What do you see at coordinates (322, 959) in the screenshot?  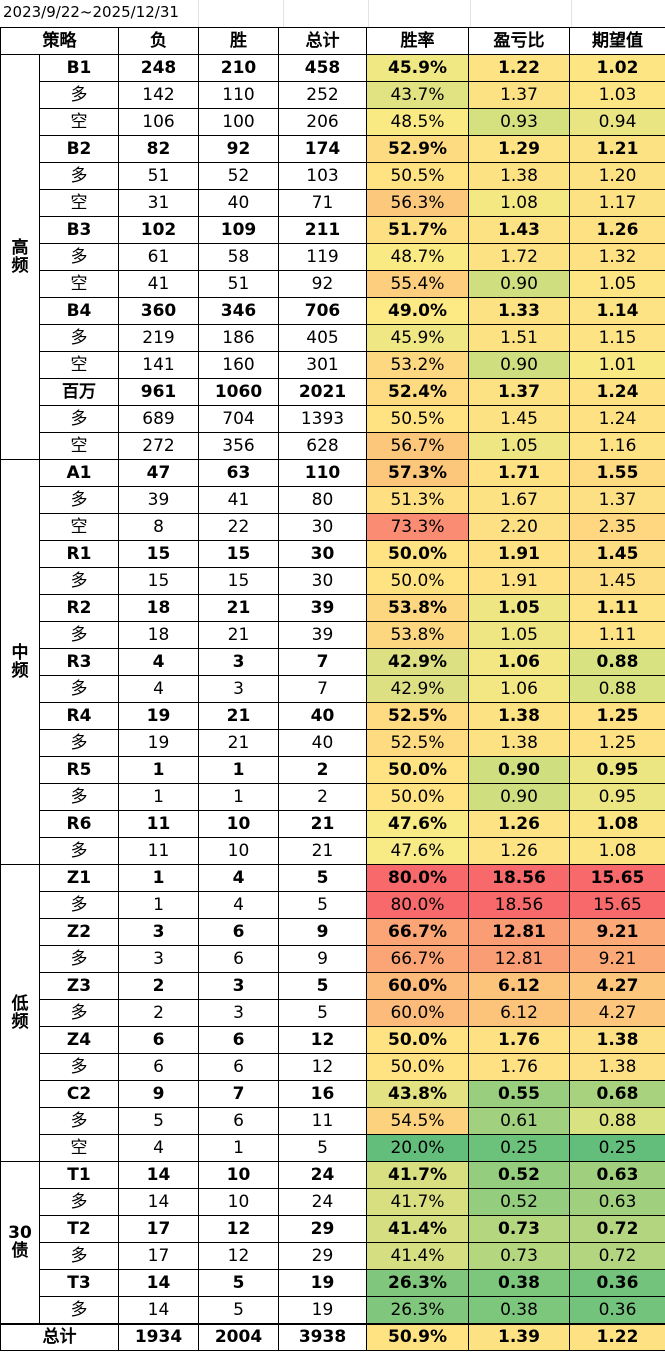 I see `total-count: 9` at bounding box center [322, 959].